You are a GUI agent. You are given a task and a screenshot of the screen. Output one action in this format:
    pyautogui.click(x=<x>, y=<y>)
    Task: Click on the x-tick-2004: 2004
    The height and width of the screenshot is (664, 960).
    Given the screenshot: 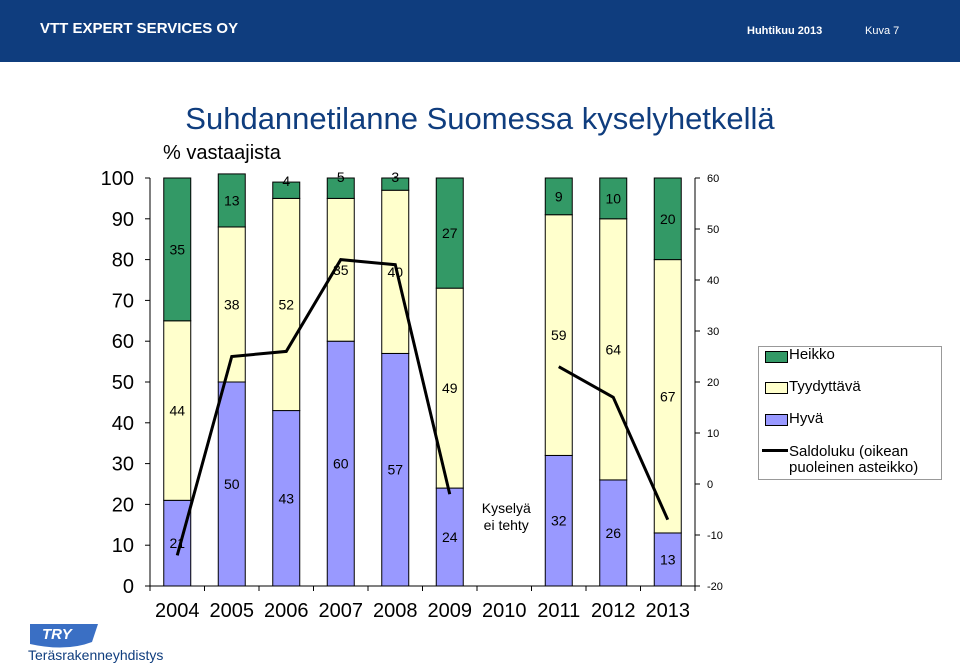 What is the action you would take?
    pyautogui.click(x=177, y=611)
    